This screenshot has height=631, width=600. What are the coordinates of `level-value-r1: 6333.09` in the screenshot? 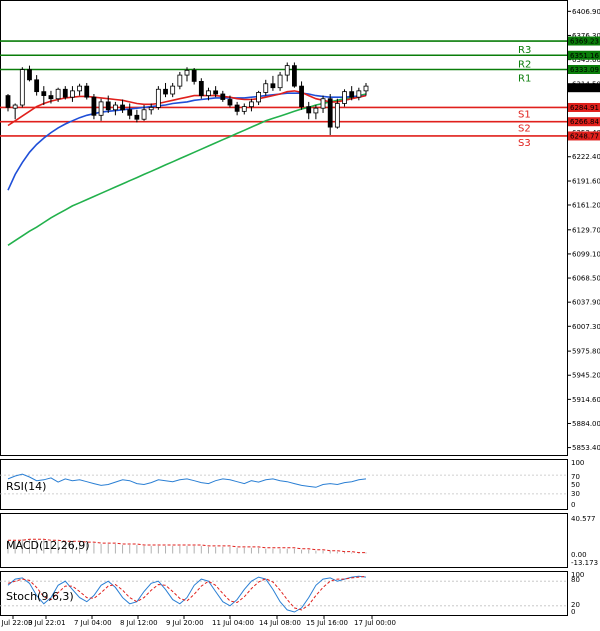 It's located at (584, 70).